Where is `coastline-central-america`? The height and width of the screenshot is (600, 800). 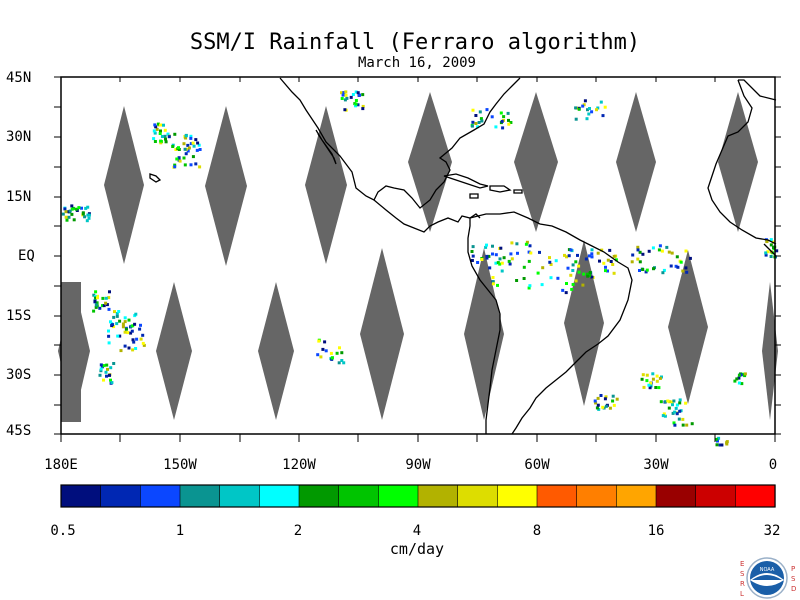
coastline-central-america is located at coordinates (427, 216).